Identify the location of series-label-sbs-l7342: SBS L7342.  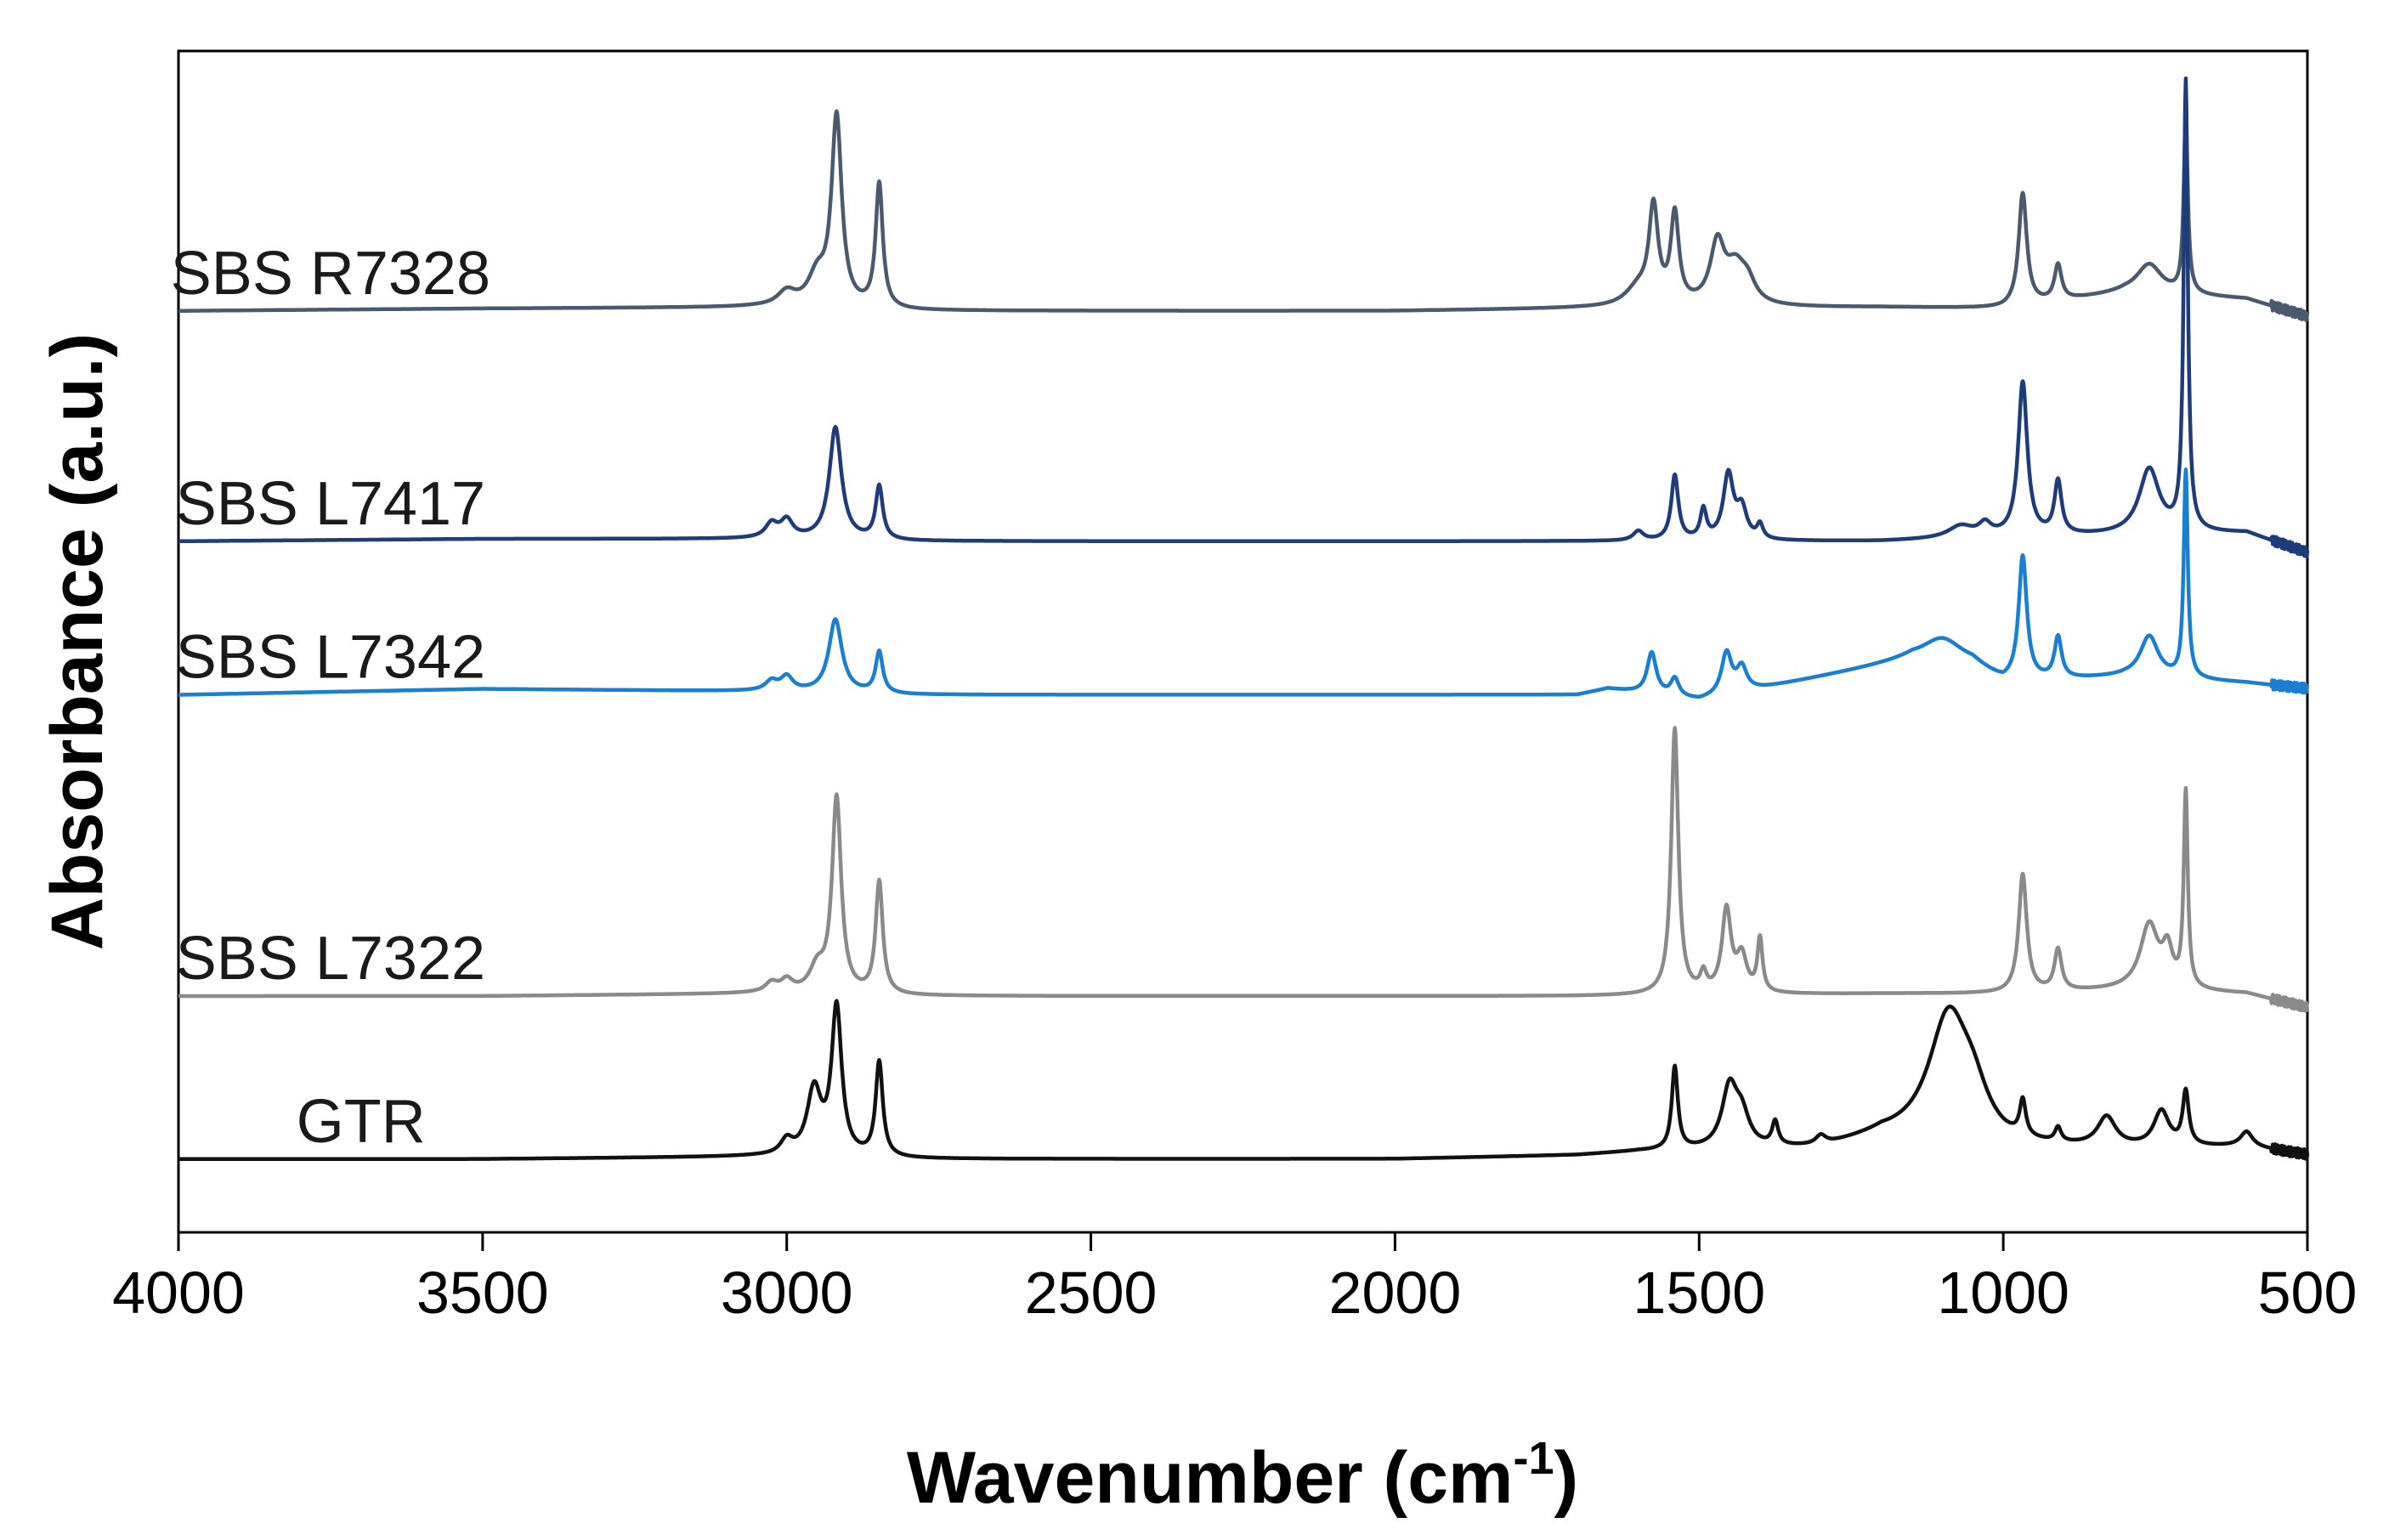
(330, 658).